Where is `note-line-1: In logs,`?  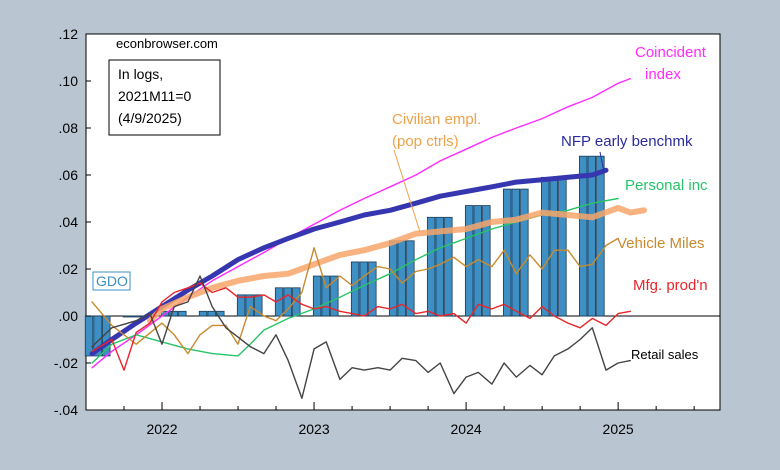
note-line-1: In logs, is located at coordinates (140, 74).